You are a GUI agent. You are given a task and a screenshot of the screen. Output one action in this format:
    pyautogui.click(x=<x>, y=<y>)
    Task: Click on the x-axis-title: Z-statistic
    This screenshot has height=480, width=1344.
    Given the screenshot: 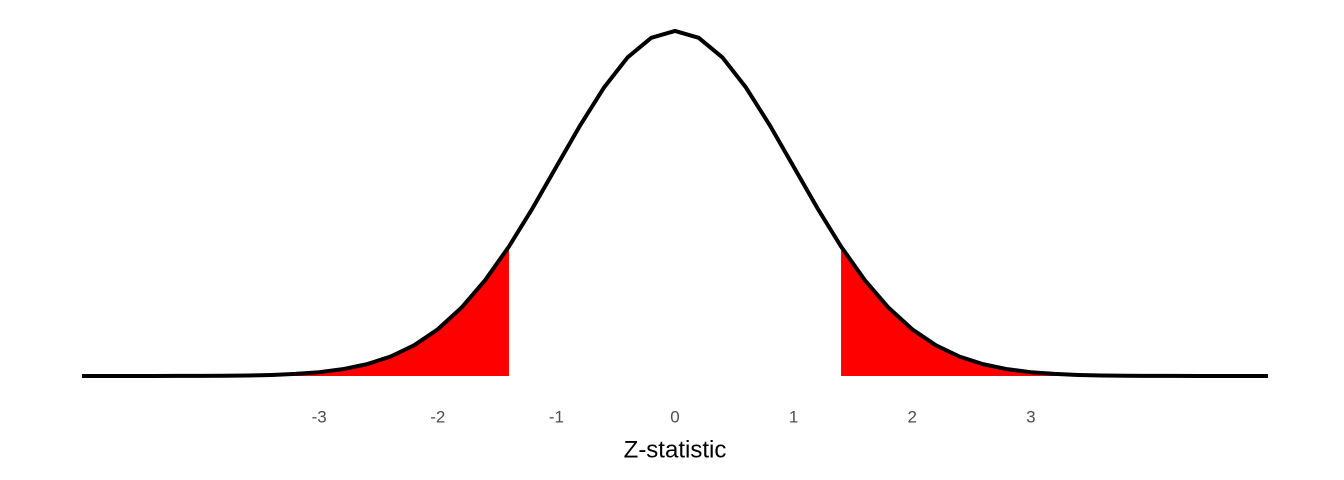 What is the action you would take?
    pyautogui.click(x=675, y=449)
    